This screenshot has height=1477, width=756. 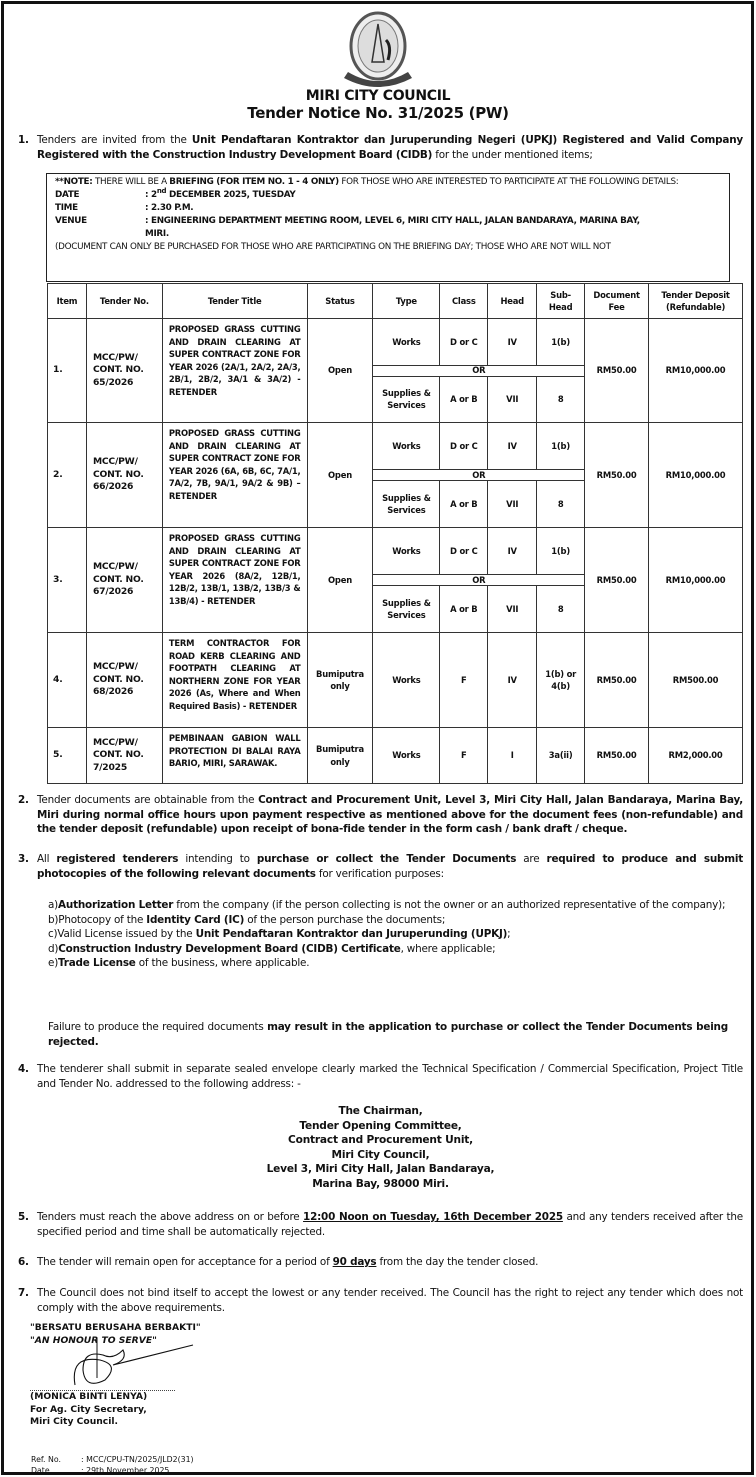 What do you see at coordinates (23, 1293) in the screenshot?
I see `paragraph-number: 7.` at bounding box center [23, 1293].